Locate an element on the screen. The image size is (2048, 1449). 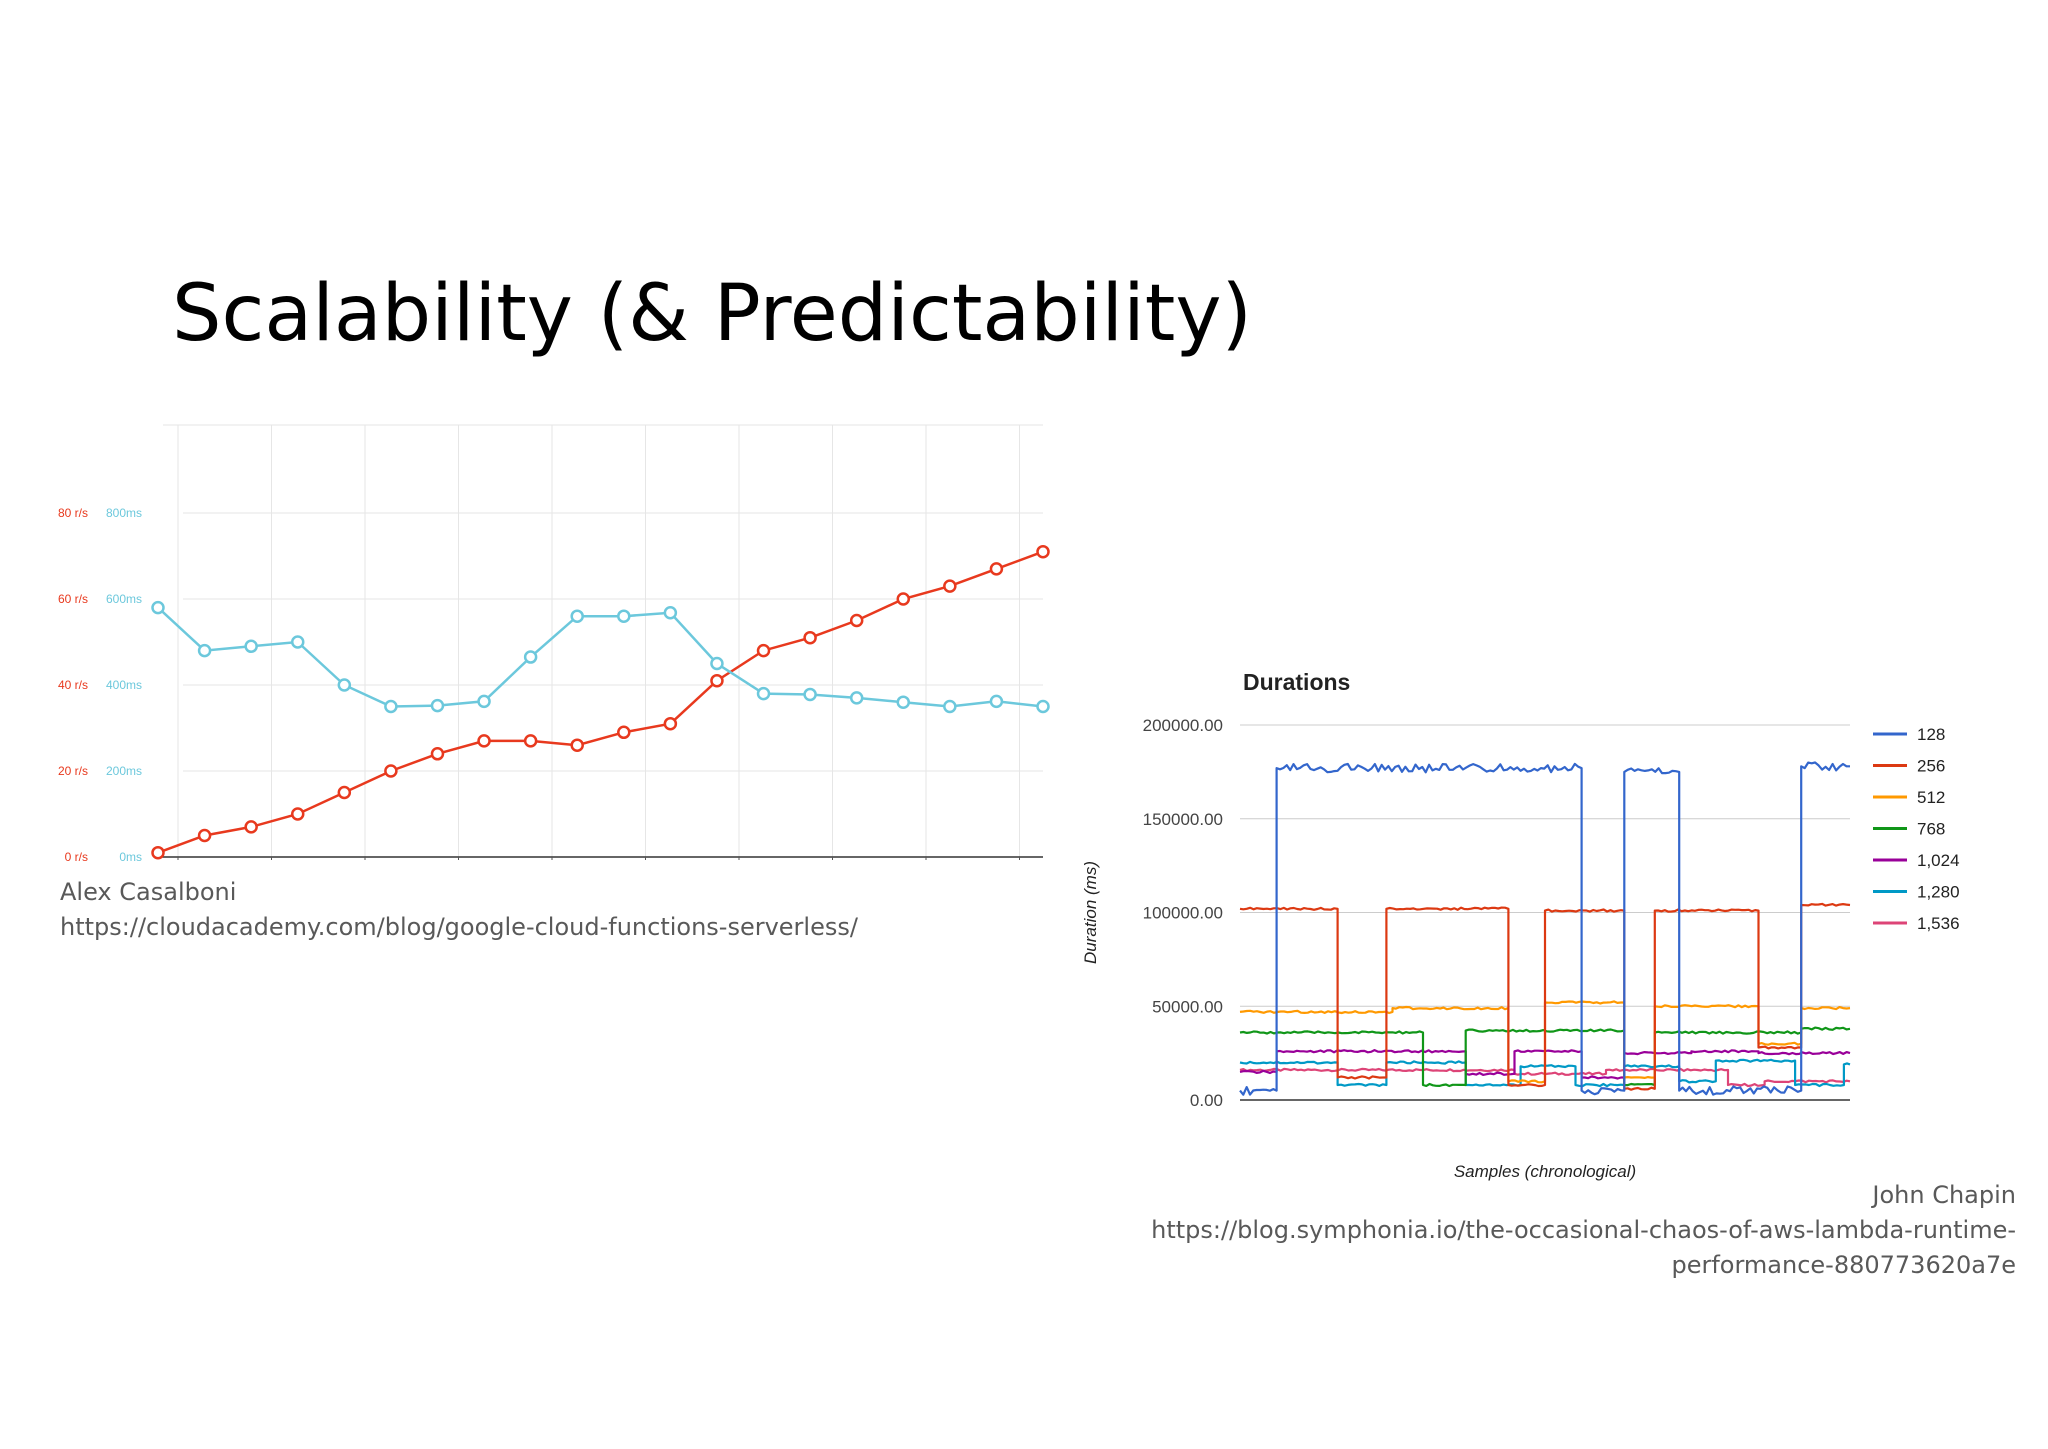
credit-link-continued: performance-880773620a7e is located at coordinates (1843, 1265).